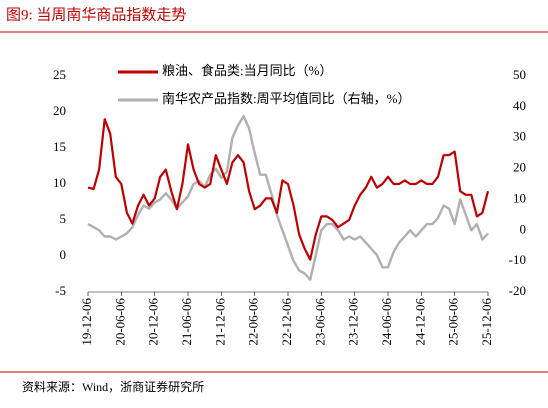 The width and height of the screenshot is (548, 408). I want to click on x-tick-label: 19-12-06, so click(86, 322).